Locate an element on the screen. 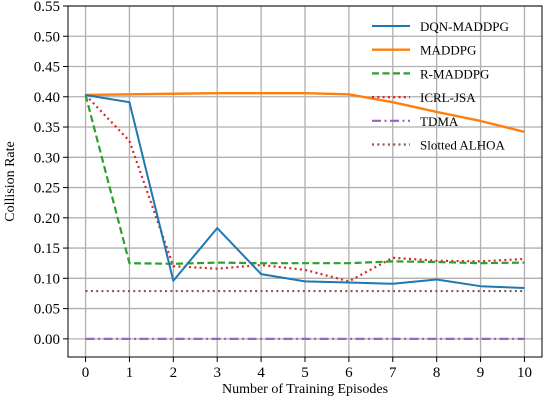  legend-label: ICRL-JSA is located at coordinates (448, 97).